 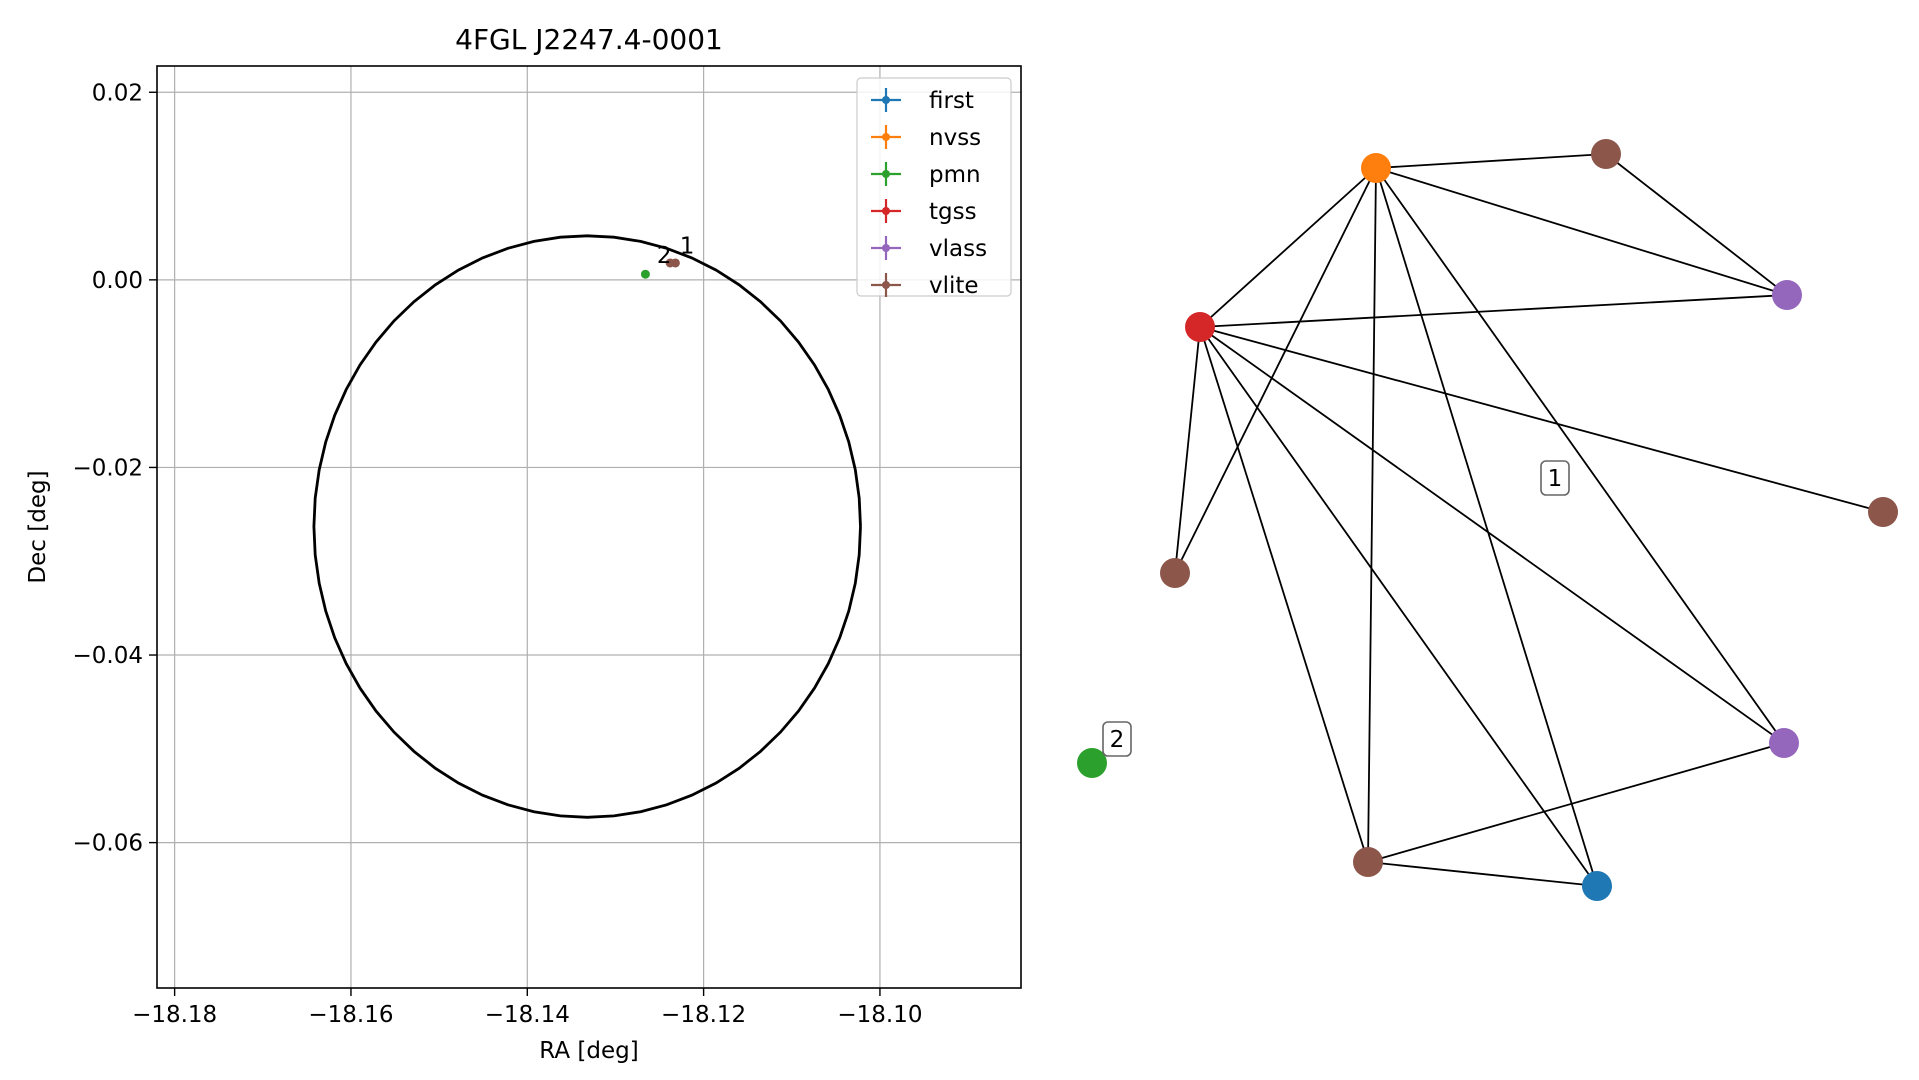 I want to click on x-axis-ticks: −18.18 −18.16 −18.14 −18.12 −18.10, so click(x=527, y=1008).